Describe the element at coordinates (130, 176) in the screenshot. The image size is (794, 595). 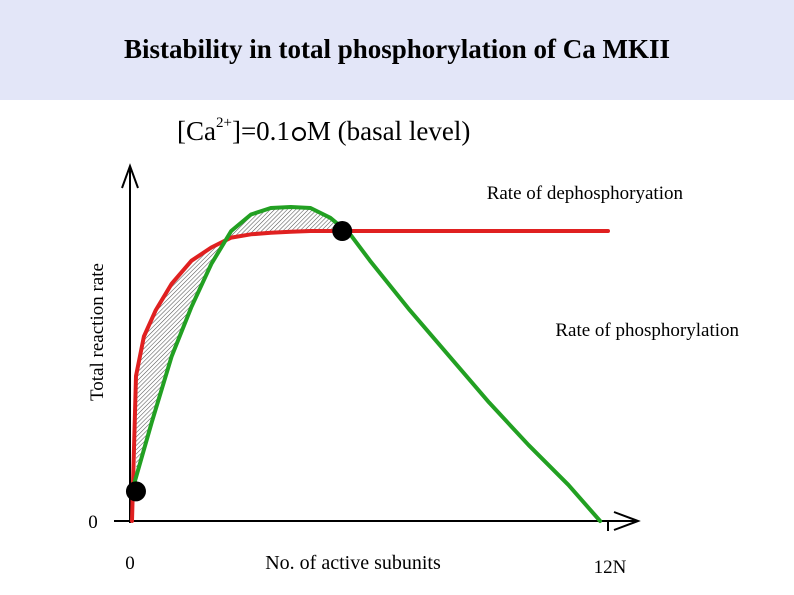
I see `y-axis-arrow` at that location.